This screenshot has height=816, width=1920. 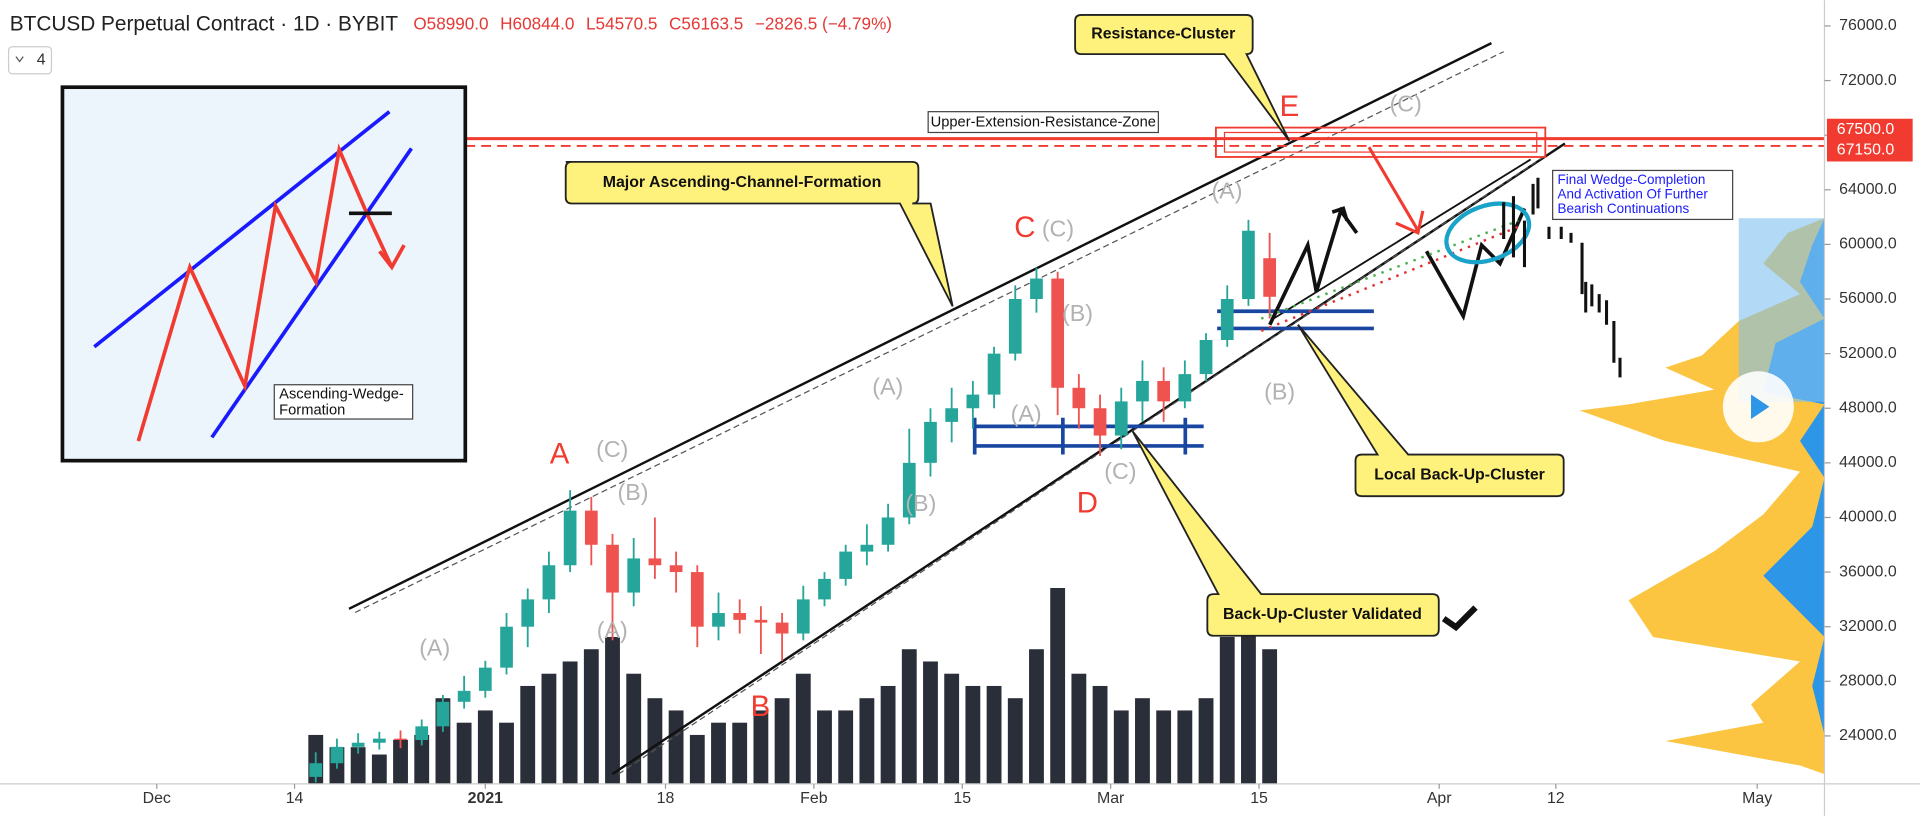 What do you see at coordinates (1459, 618) in the screenshot?
I see `checkmark` at bounding box center [1459, 618].